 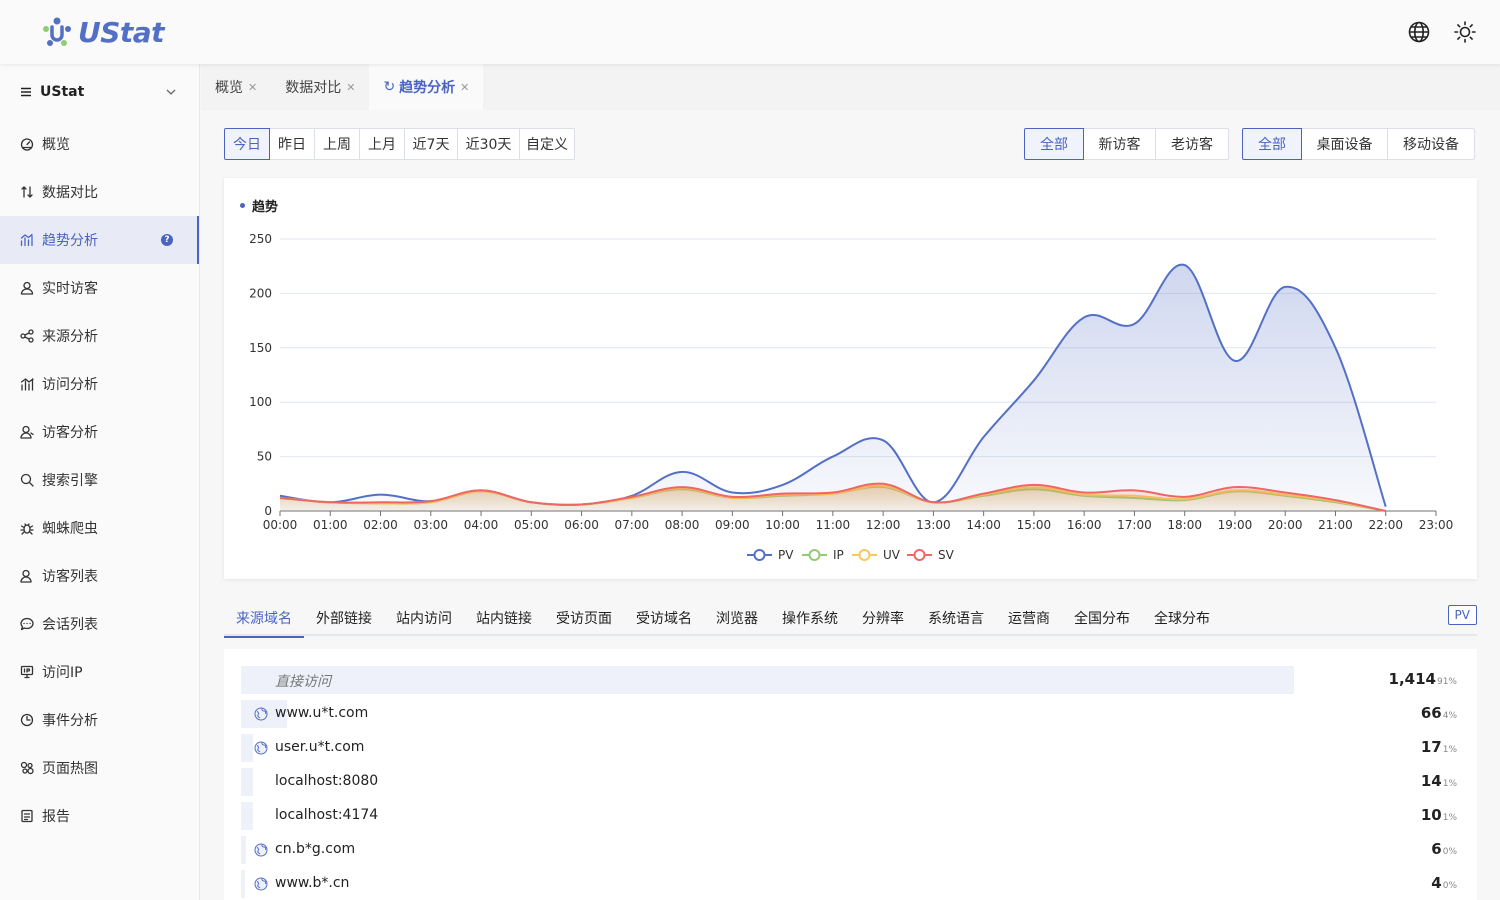 What do you see at coordinates (1084, 525) in the screenshot?
I see `x-tick-label: 16:00` at bounding box center [1084, 525].